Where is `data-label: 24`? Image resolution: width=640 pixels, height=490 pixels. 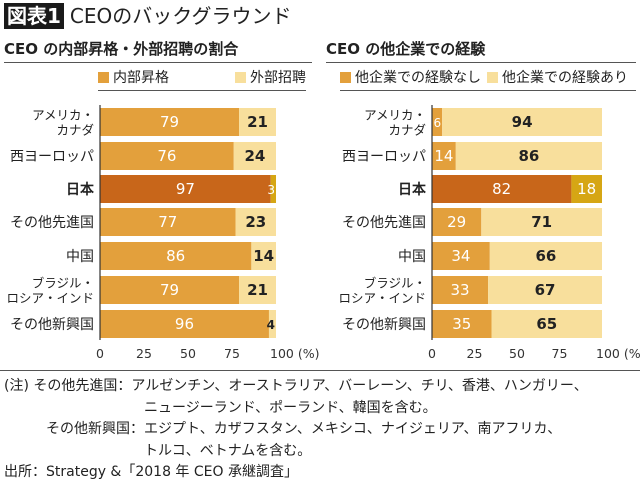 data-label: 24 is located at coordinates (254, 156).